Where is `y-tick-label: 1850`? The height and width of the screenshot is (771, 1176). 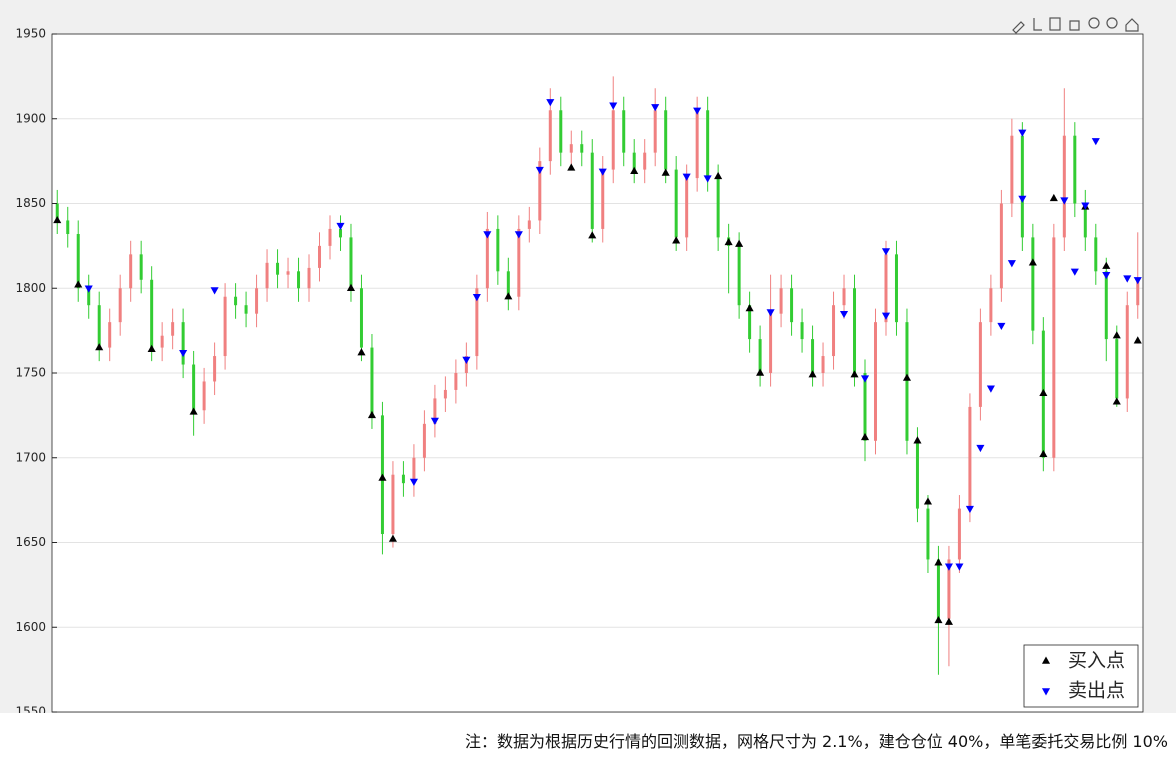 y-tick-label: 1850 is located at coordinates (30, 203).